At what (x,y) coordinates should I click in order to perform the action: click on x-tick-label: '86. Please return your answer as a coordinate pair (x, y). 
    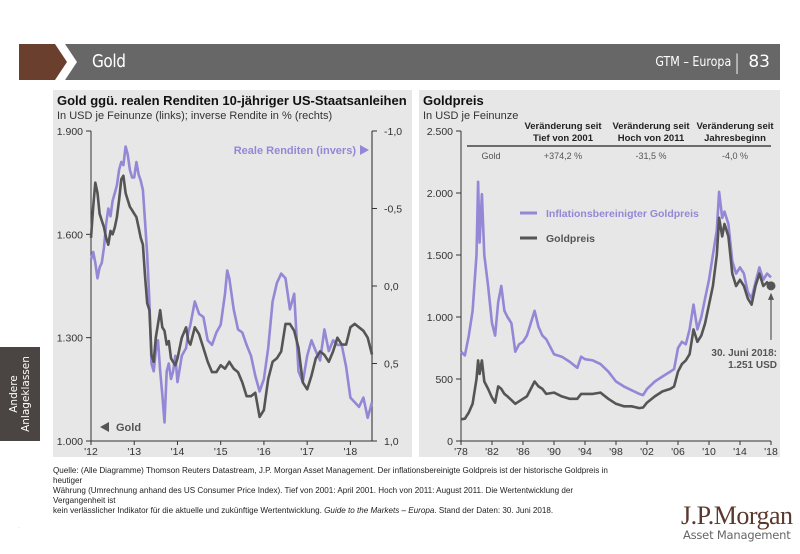
    Looking at the image, I should click on (523, 451).